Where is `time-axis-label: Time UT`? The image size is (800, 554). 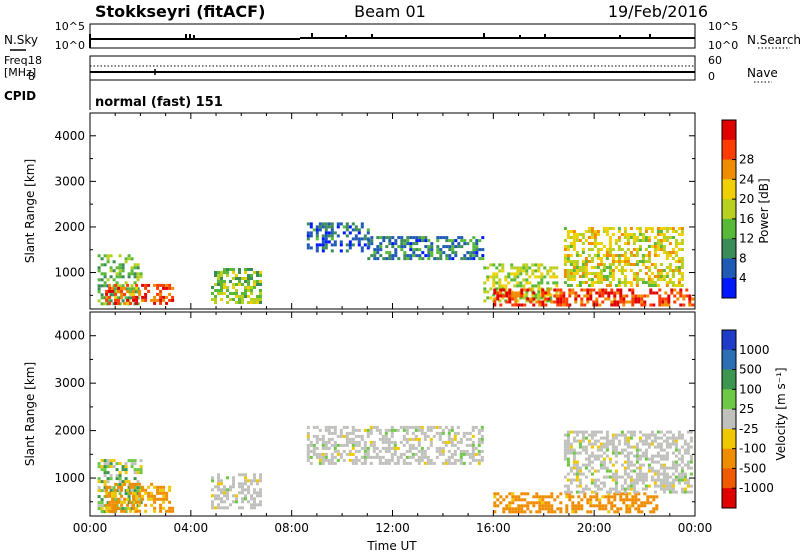 time-axis-label: Time UT is located at coordinates (391, 546).